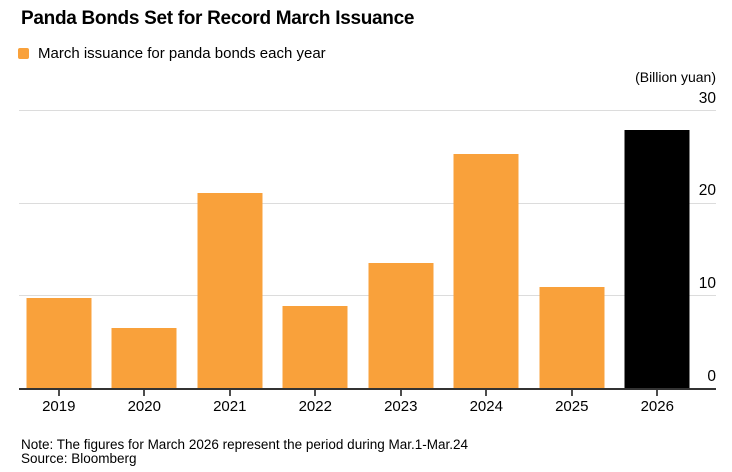 Image resolution: width=732 pixels, height=472 pixels. I want to click on x-axis-slot-2019: 2019, so click(59, 402).